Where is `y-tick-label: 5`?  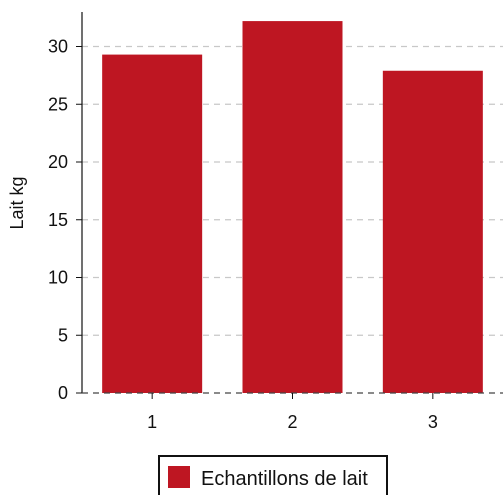 y-tick-label: 5 is located at coordinates (63, 335).